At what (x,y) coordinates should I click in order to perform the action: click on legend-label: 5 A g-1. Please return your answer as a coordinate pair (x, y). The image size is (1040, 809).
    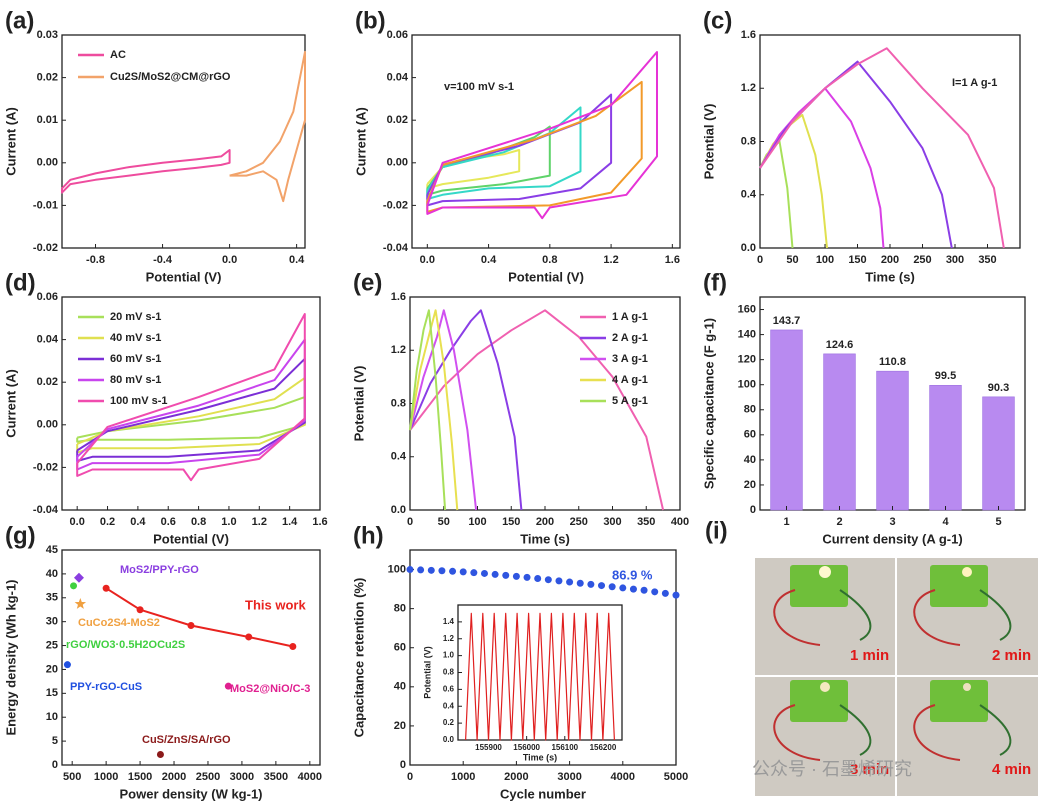
    Looking at the image, I should click on (630, 401).